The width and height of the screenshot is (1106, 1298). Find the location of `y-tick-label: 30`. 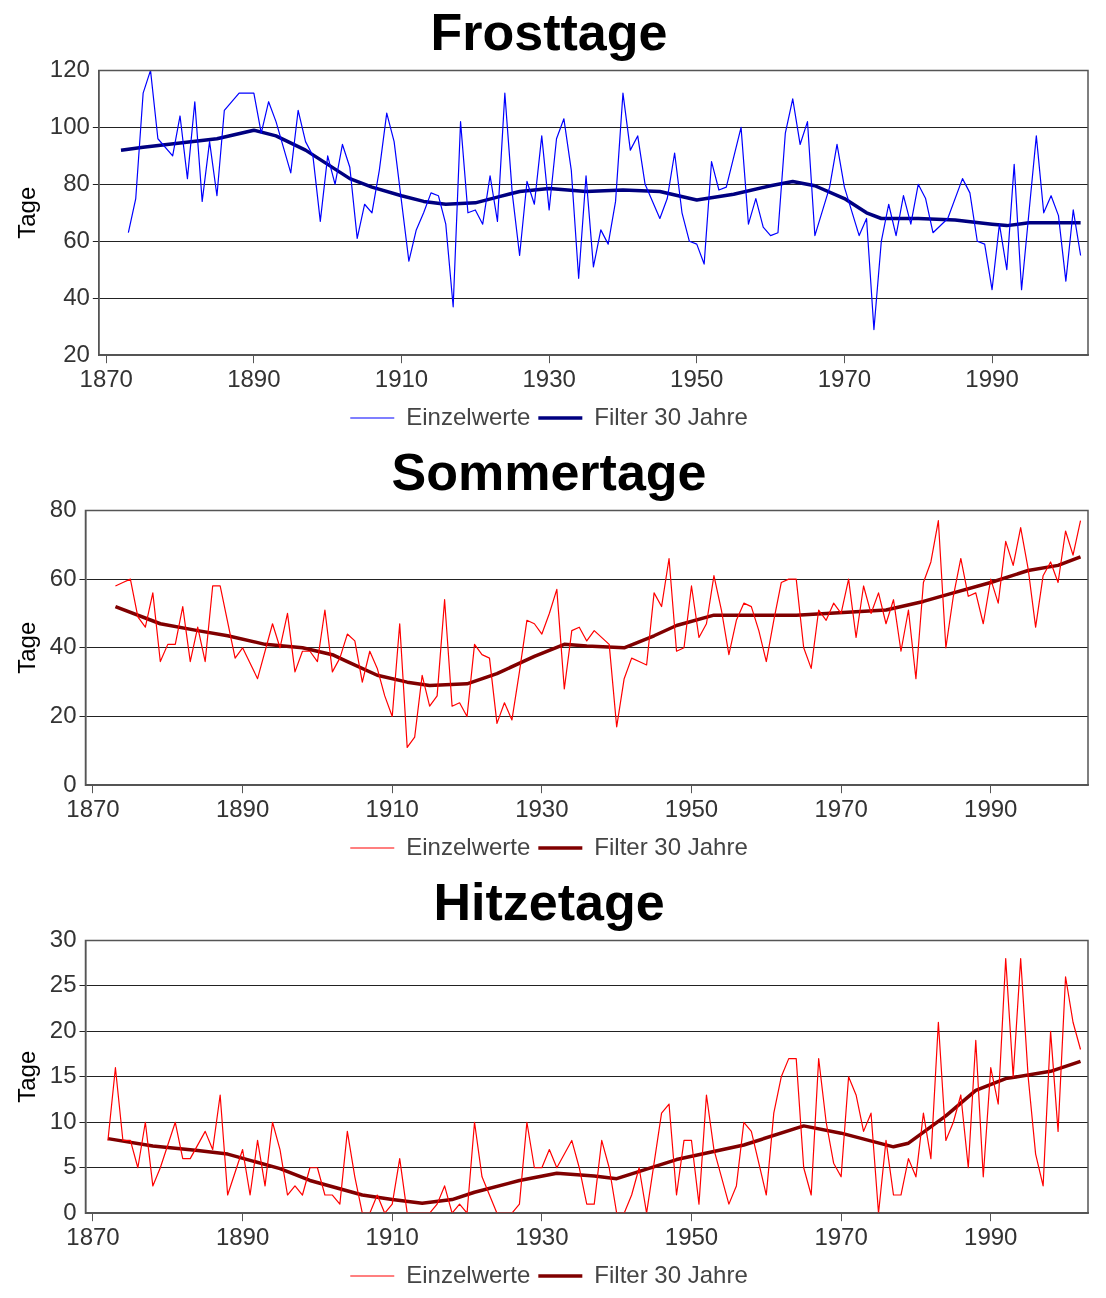

y-tick-label: 30 is located at coordinates (63, 939).